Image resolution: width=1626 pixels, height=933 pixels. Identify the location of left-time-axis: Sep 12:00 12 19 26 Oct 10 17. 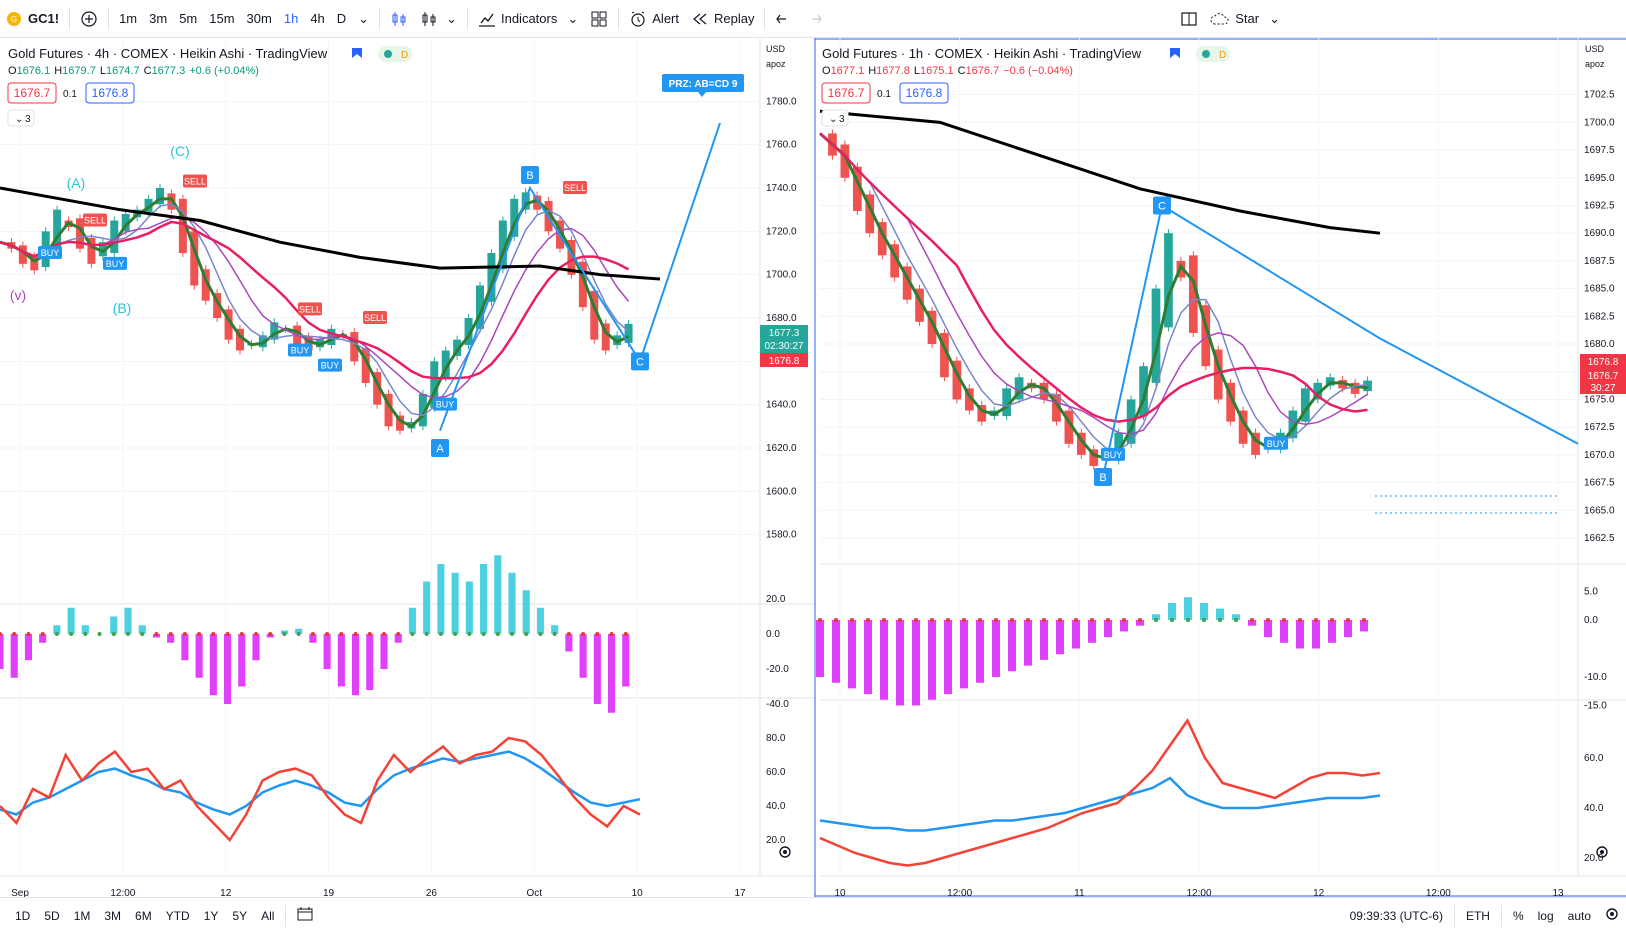
(378, 892).